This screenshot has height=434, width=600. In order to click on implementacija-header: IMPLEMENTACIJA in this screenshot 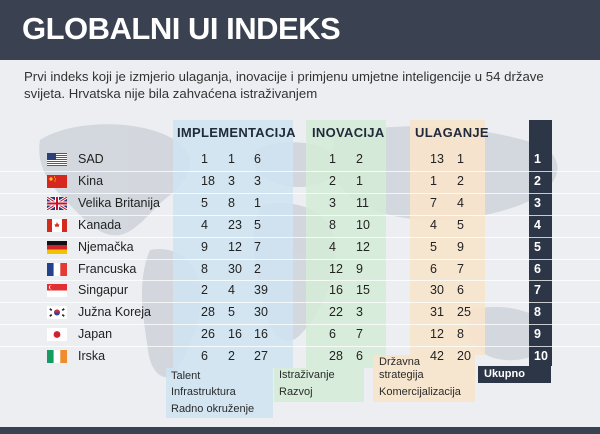, I will do `click(236, 132)`.